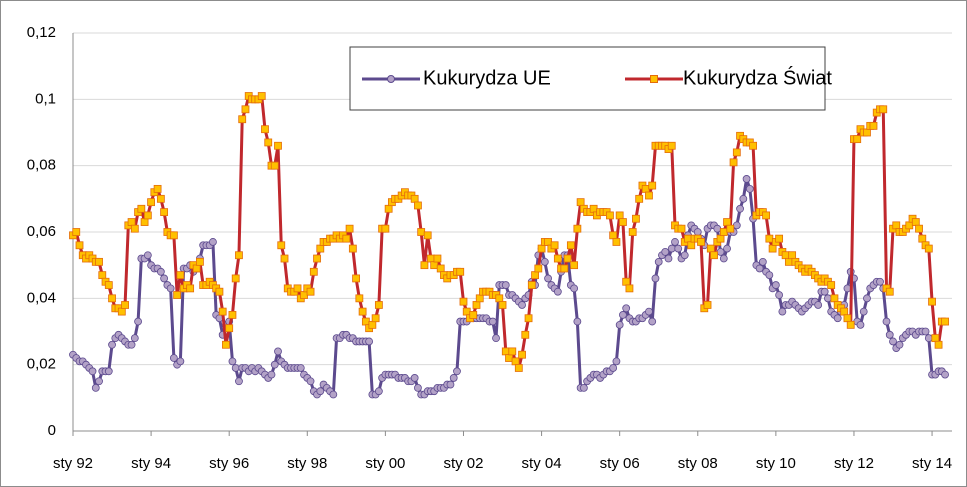 The height and width of the screenshot is (487, 967). What do you see at coordinates (307, 463) in the screenshot?
I see `x-tick-label: sty 98` at bounding box center [307, 463].